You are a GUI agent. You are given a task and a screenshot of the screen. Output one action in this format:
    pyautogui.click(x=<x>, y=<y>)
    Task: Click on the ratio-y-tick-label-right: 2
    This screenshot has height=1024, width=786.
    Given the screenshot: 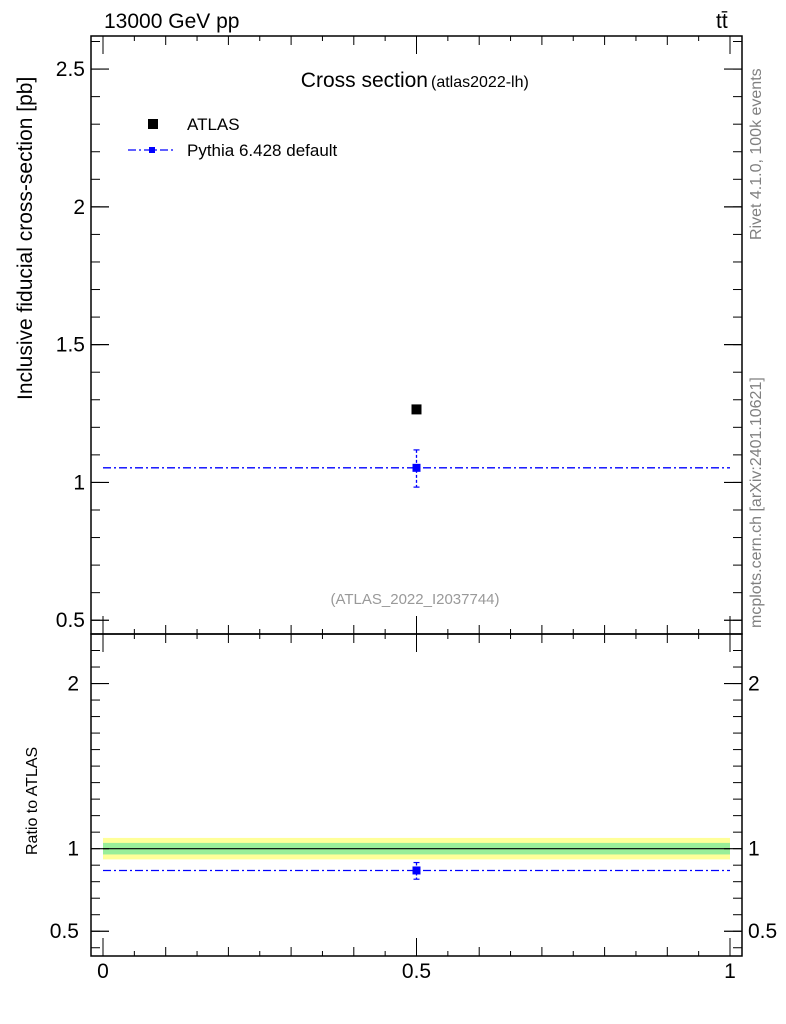 What is the action you would take?
    pyautogui.click(x=754, y=684)
    